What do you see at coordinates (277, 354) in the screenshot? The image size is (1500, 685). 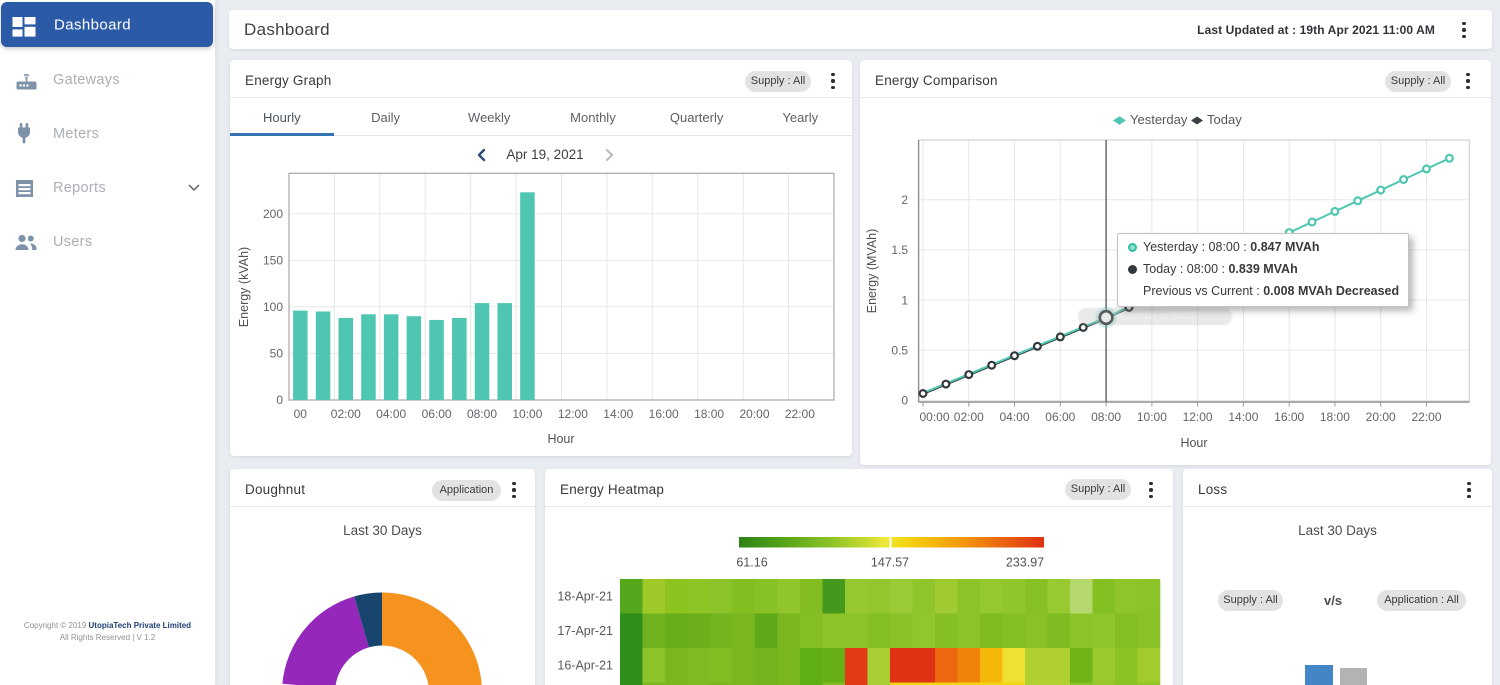 I see `svg-text: 50` at bounding box center [277, 354].